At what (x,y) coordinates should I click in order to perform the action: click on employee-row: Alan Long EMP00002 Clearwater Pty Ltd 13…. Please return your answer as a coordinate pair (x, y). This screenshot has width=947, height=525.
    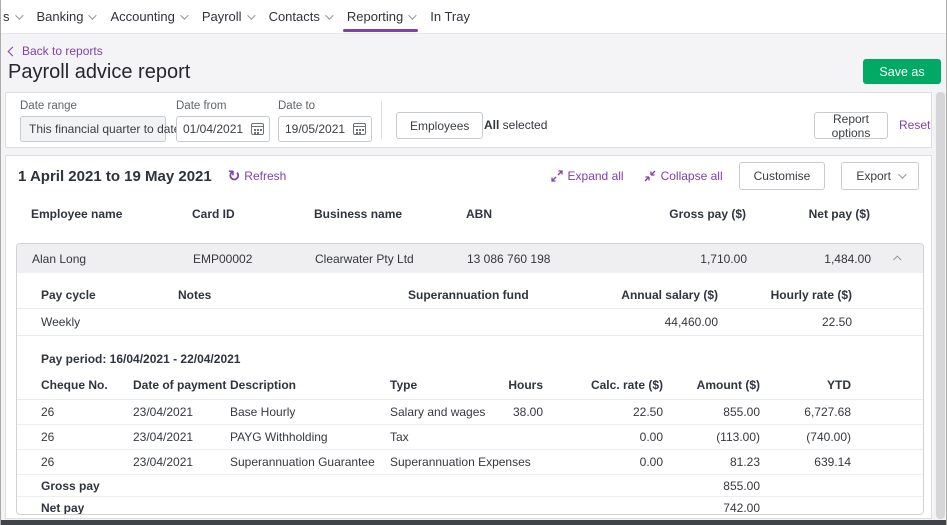
    Looking at the image, I should click on (470, 258).